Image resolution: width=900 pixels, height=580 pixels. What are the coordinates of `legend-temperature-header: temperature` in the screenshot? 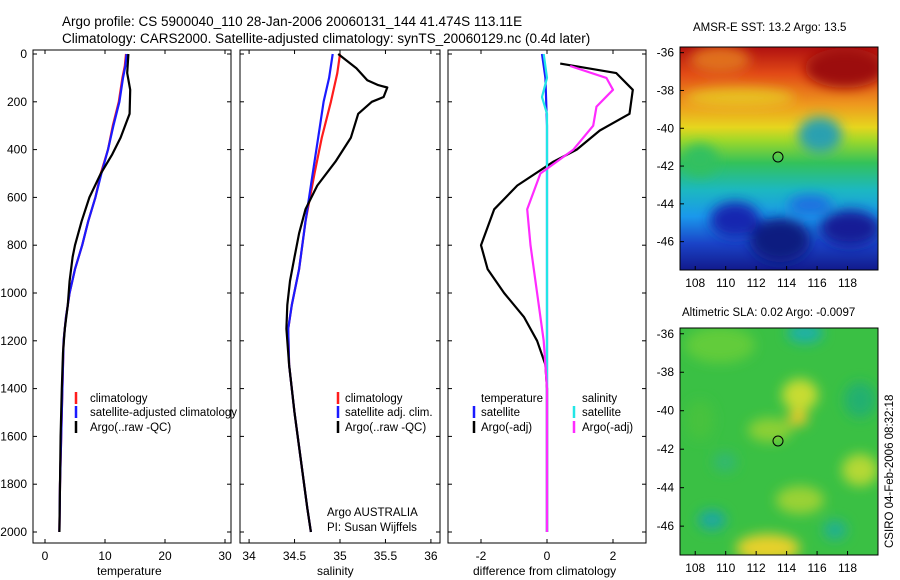 It's located at (512, 399).